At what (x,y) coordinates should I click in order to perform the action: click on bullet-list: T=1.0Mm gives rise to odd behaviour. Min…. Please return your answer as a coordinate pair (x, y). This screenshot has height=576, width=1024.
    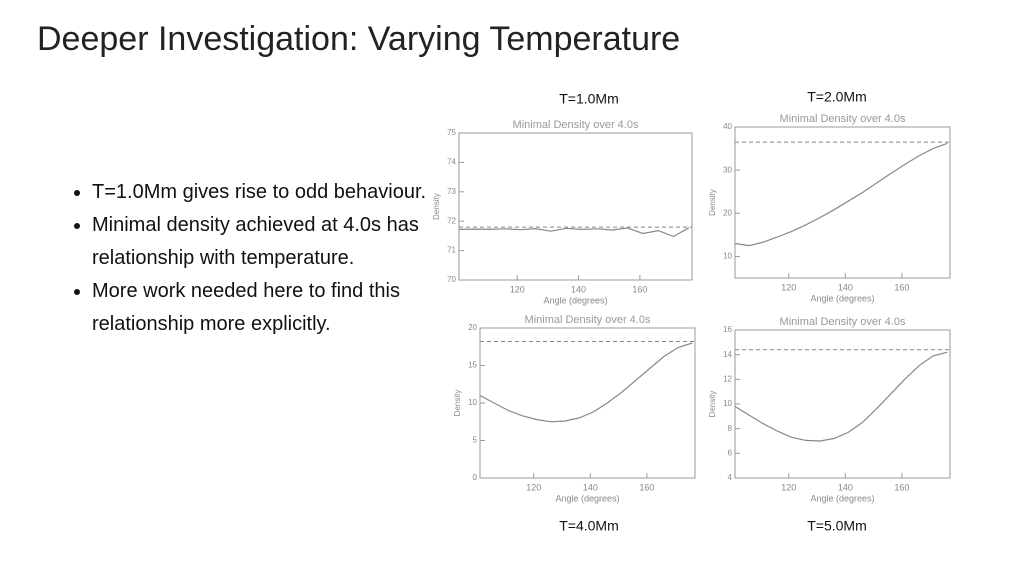
    Looking at the image, I should click on (248, 258).